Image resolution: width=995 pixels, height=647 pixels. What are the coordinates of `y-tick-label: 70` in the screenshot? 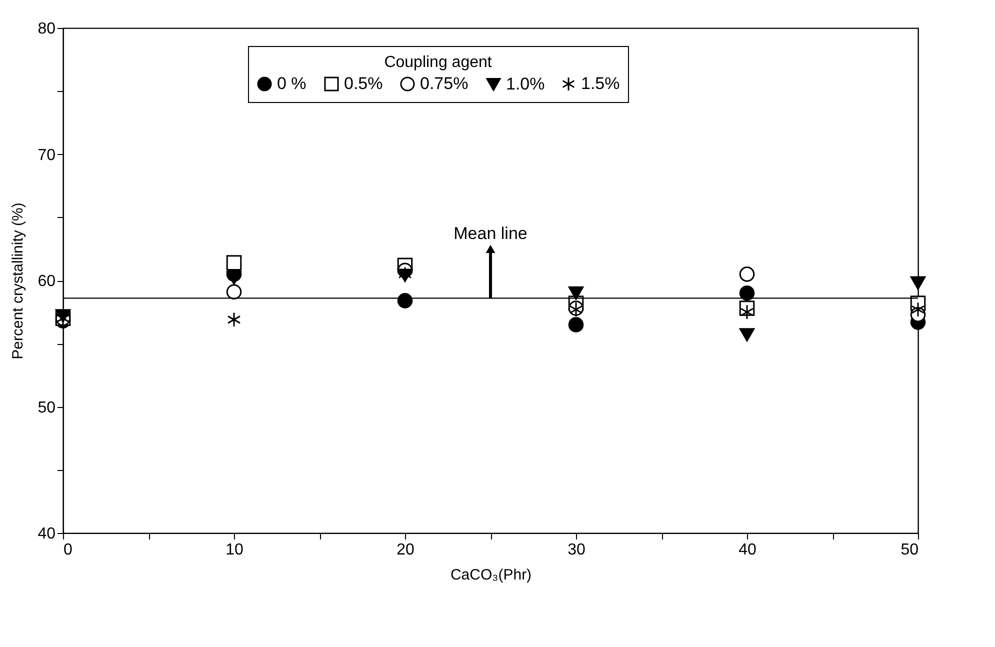 It's located at (47, 155).